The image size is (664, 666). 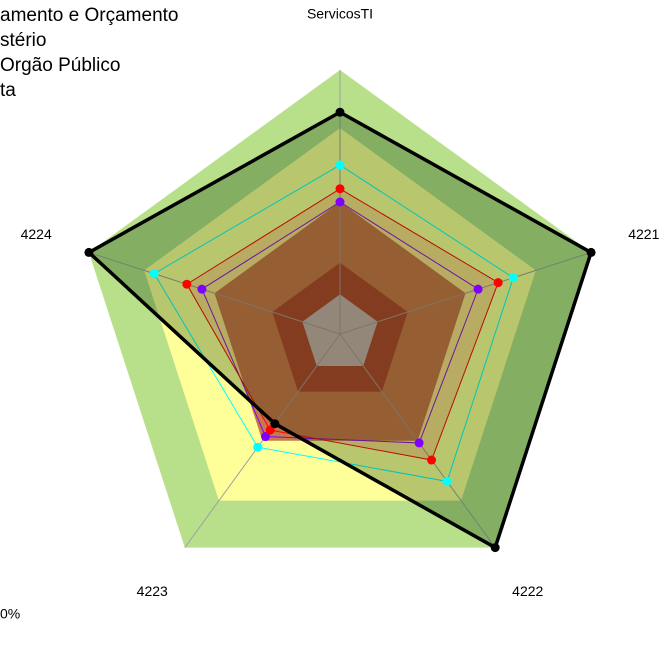 What do you see at coordinates (60, 65) in the screenshot?
I see `legend-label: Orgão Público` at bounding box center [60, 65].